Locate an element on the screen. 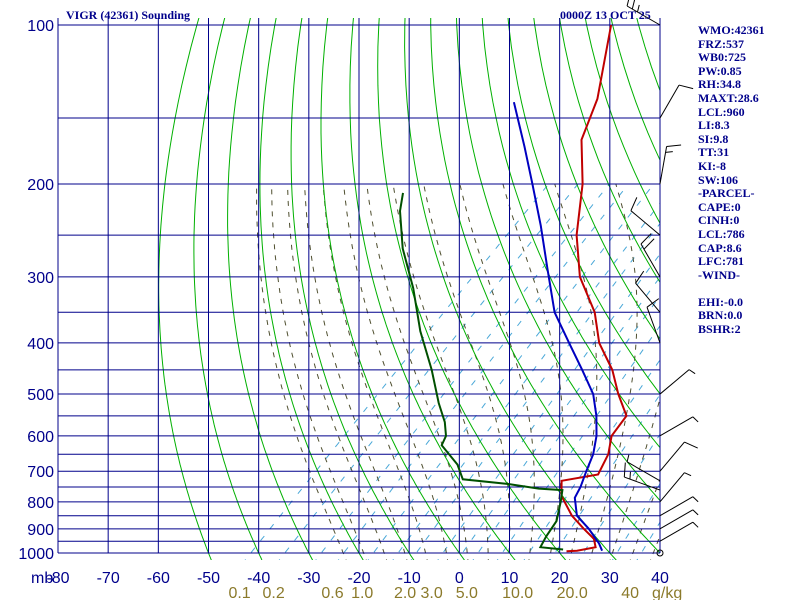 The width and height of the screenshot is (800, 600). parcel-profile is located at coordinates (558, 326).